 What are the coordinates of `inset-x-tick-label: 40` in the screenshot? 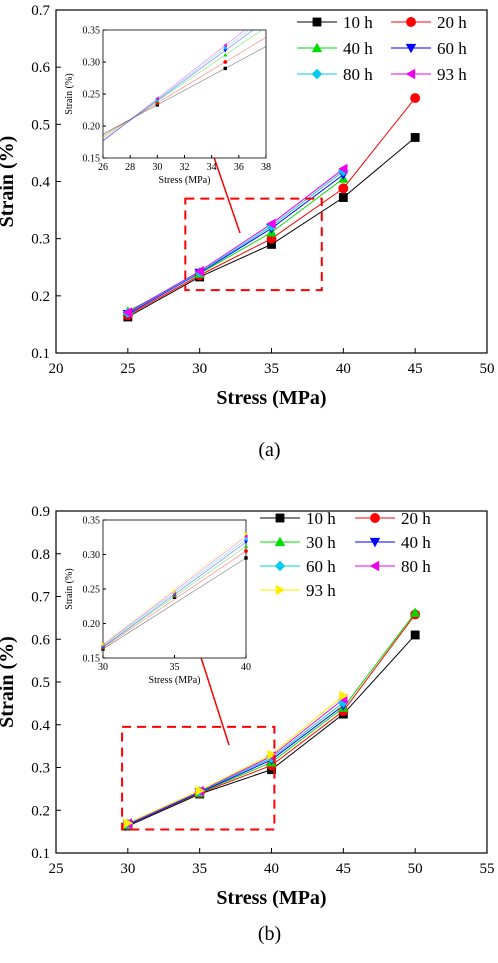 It's located at (246, 667).